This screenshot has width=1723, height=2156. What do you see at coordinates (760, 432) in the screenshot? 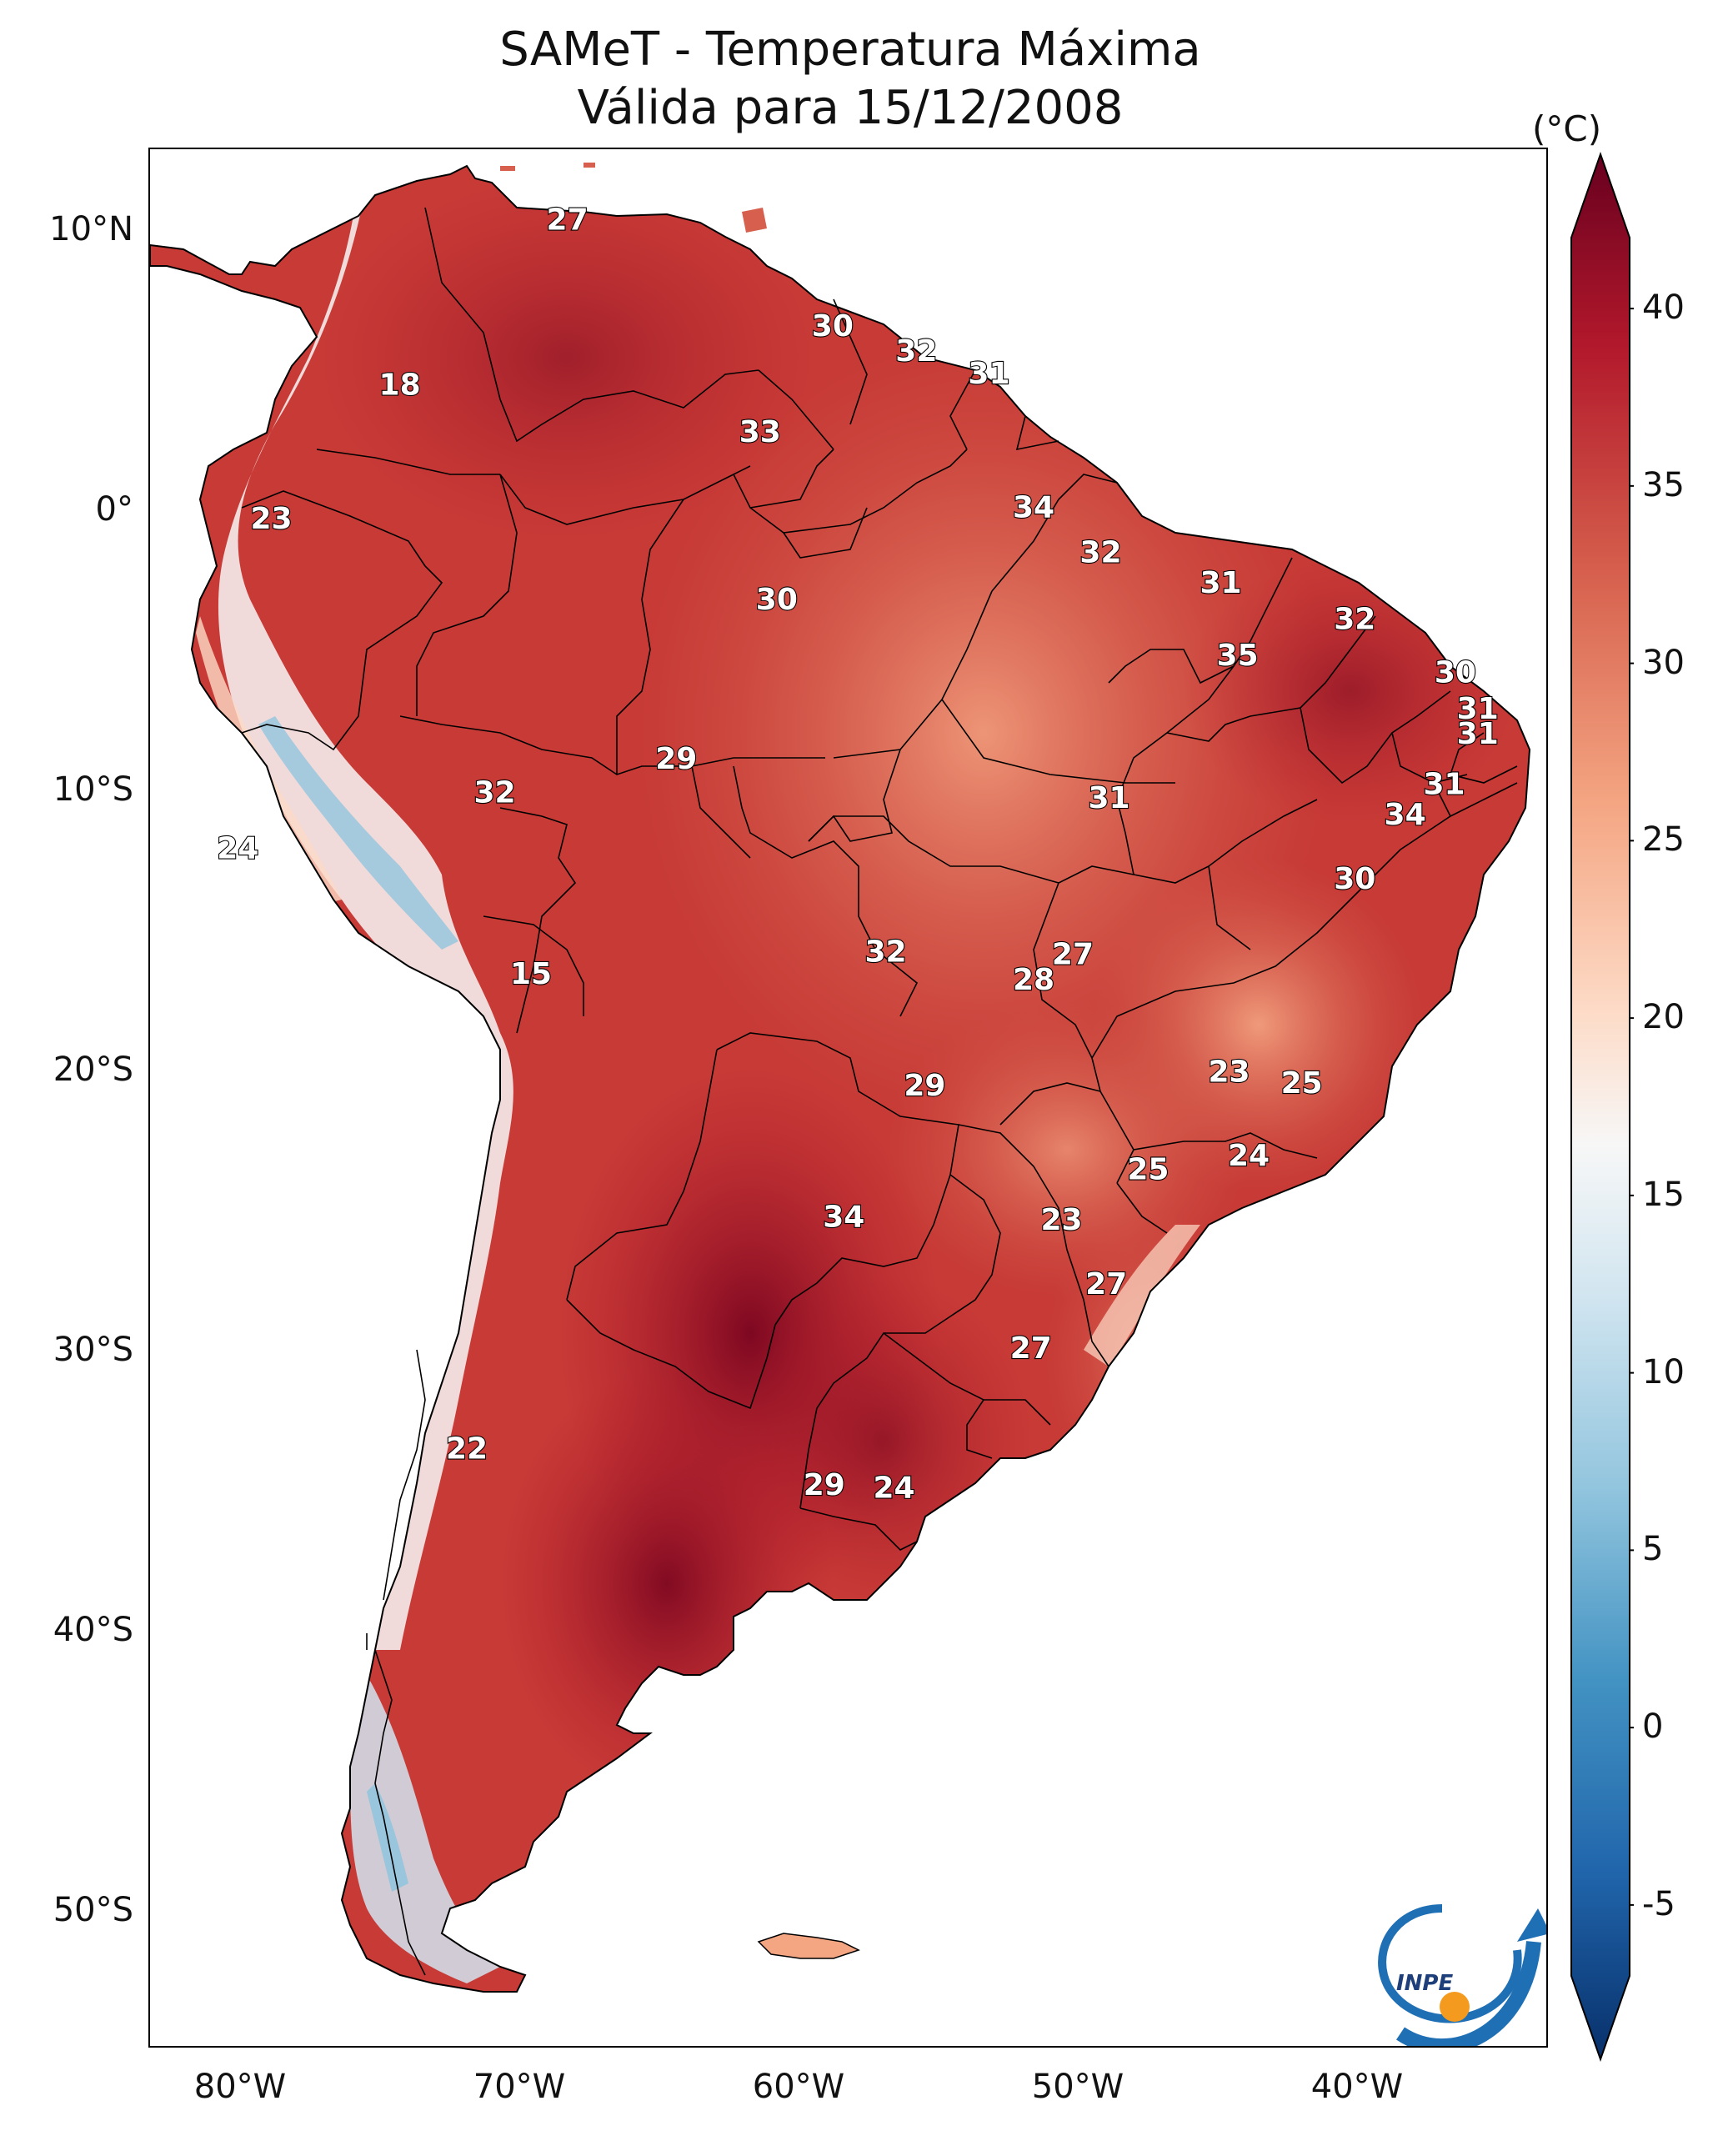
I see `isotherm-label: 33` at bounding box center [760, 432].